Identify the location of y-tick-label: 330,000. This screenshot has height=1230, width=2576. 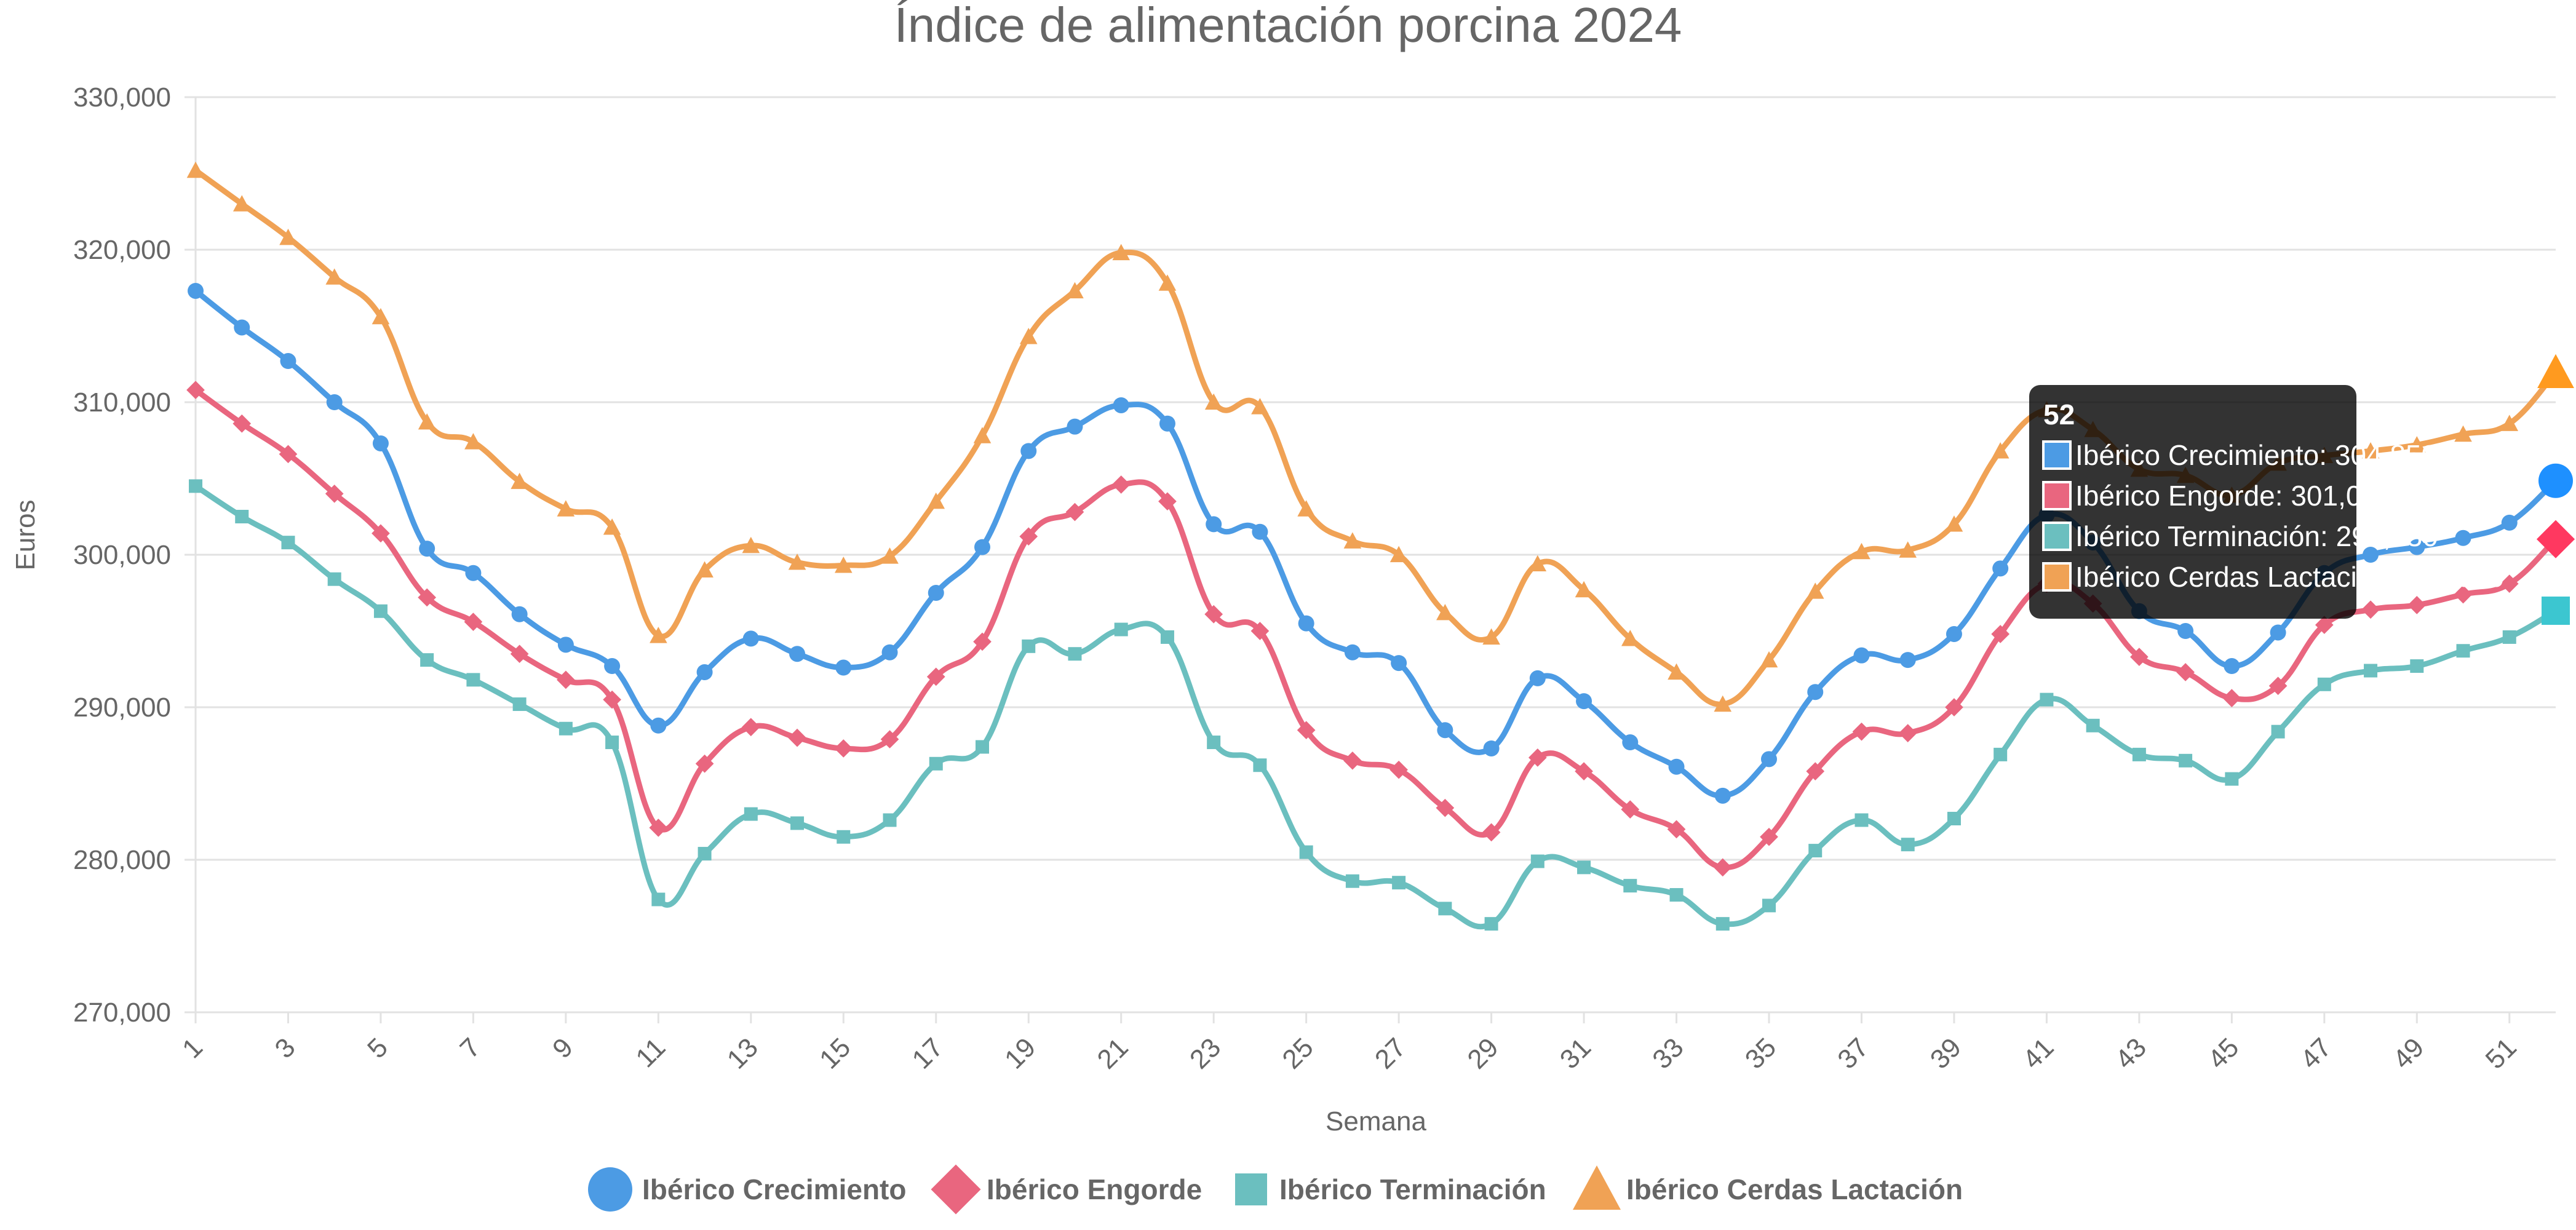
(122, 97).